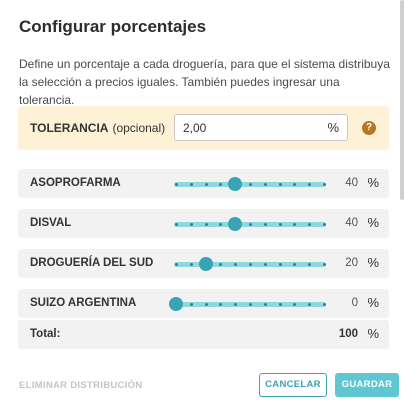  Describe the element at coordinates (351, 263) in the screenshot. I see `distributor-percentage: 20` at that location.